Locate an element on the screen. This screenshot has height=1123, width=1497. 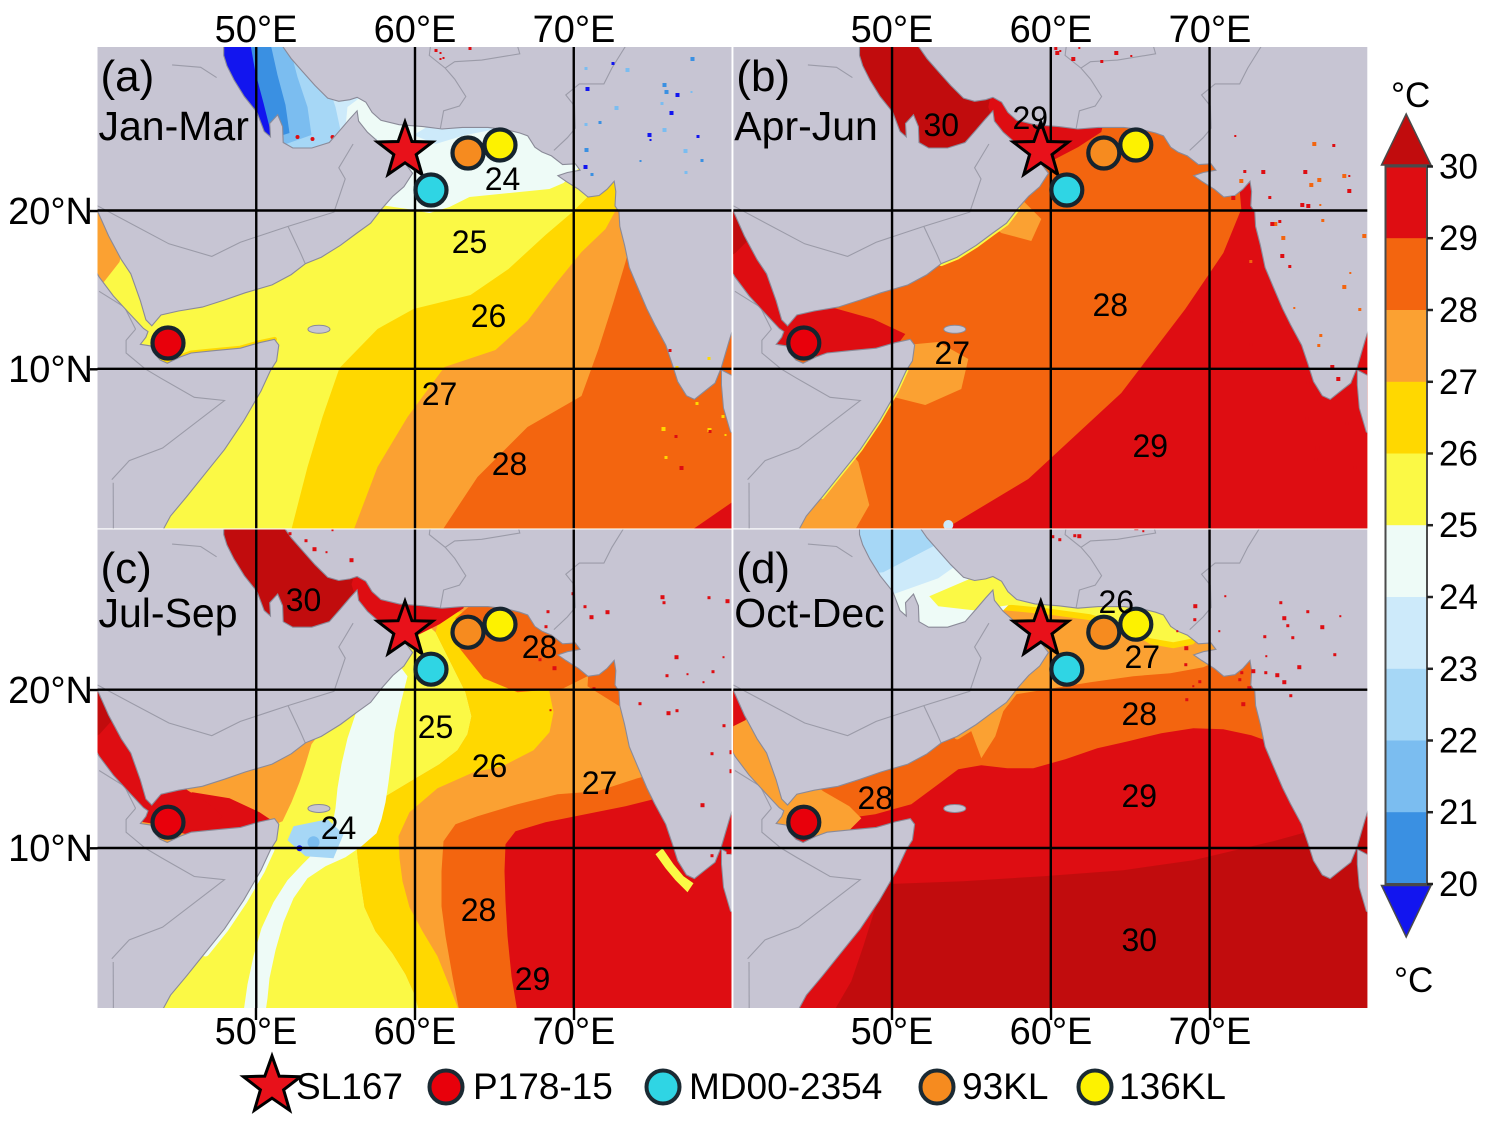
svg-text: (b) is located at coordinates (763, 76).